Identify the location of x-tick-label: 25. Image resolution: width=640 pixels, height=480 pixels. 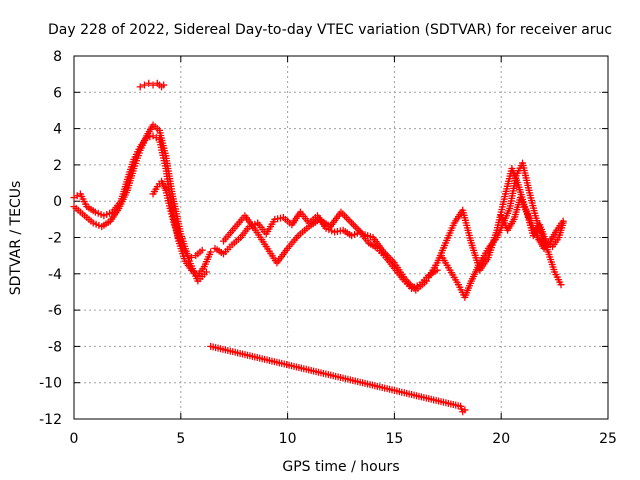
(608, 439).